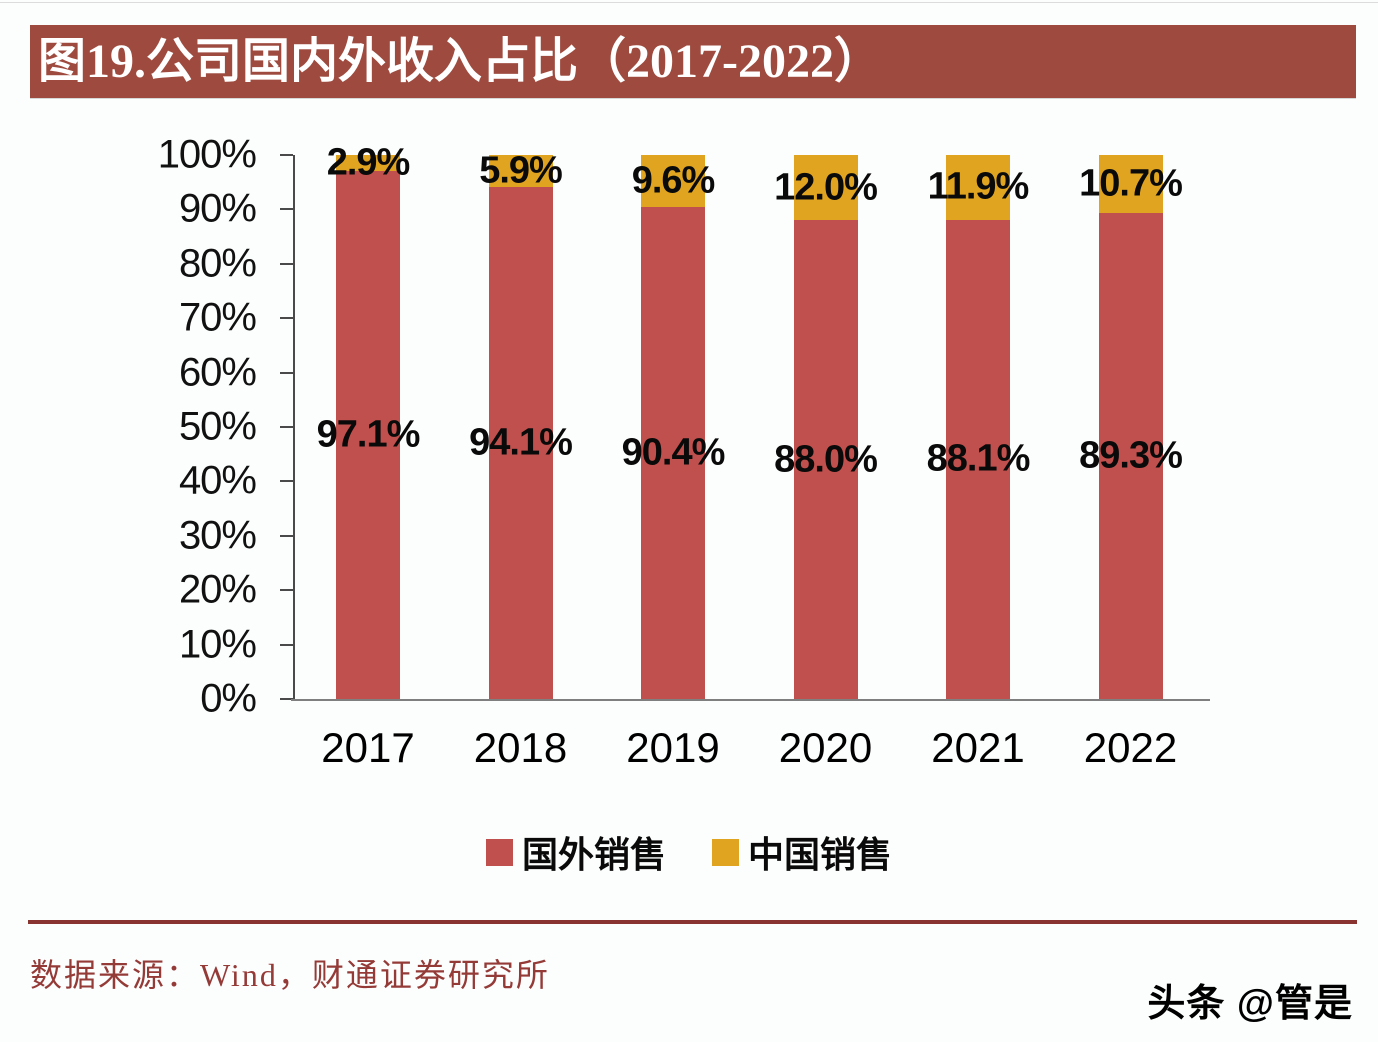 The height and width of the screenshot is (1042, 1378). I want to click on x-axis-category-label: 2017, so click(368, 747).